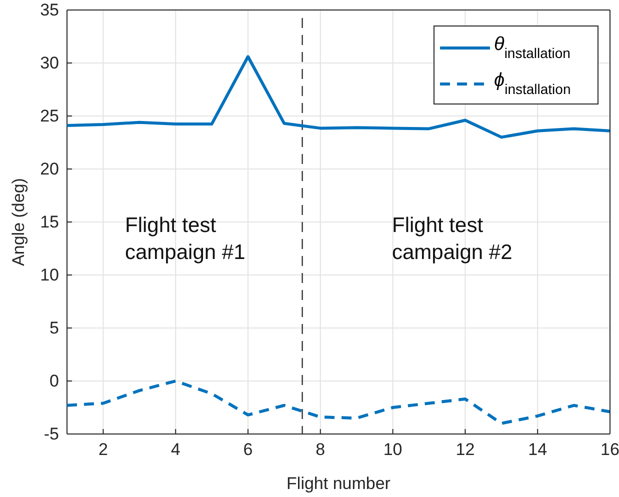  Describe the element at coordinates (538, 450) in the screenshot. I see `x-tick-label: 14` at that location.